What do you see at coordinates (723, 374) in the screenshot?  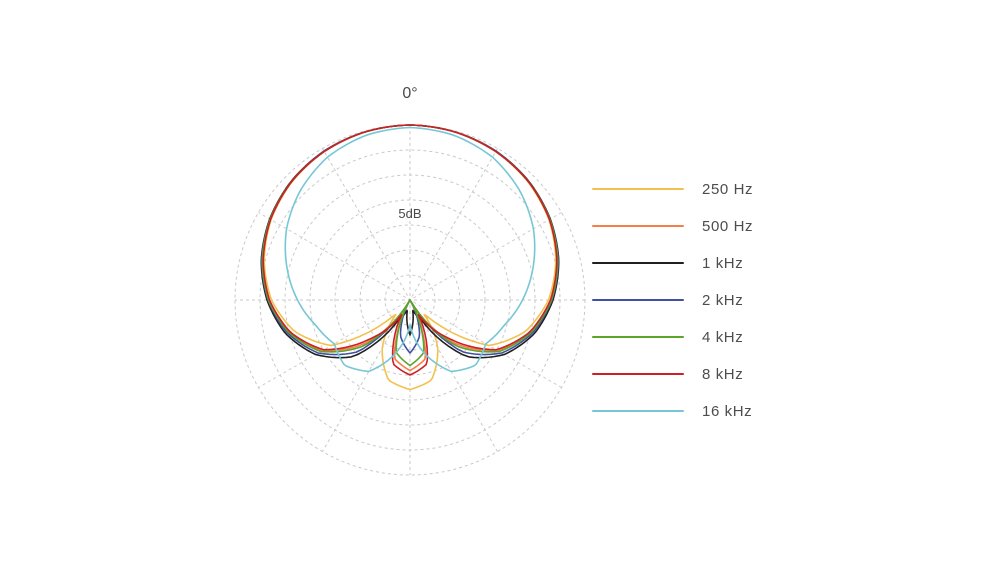 I see `legend-label: 8 kHz` at bounding box center [723, 374].